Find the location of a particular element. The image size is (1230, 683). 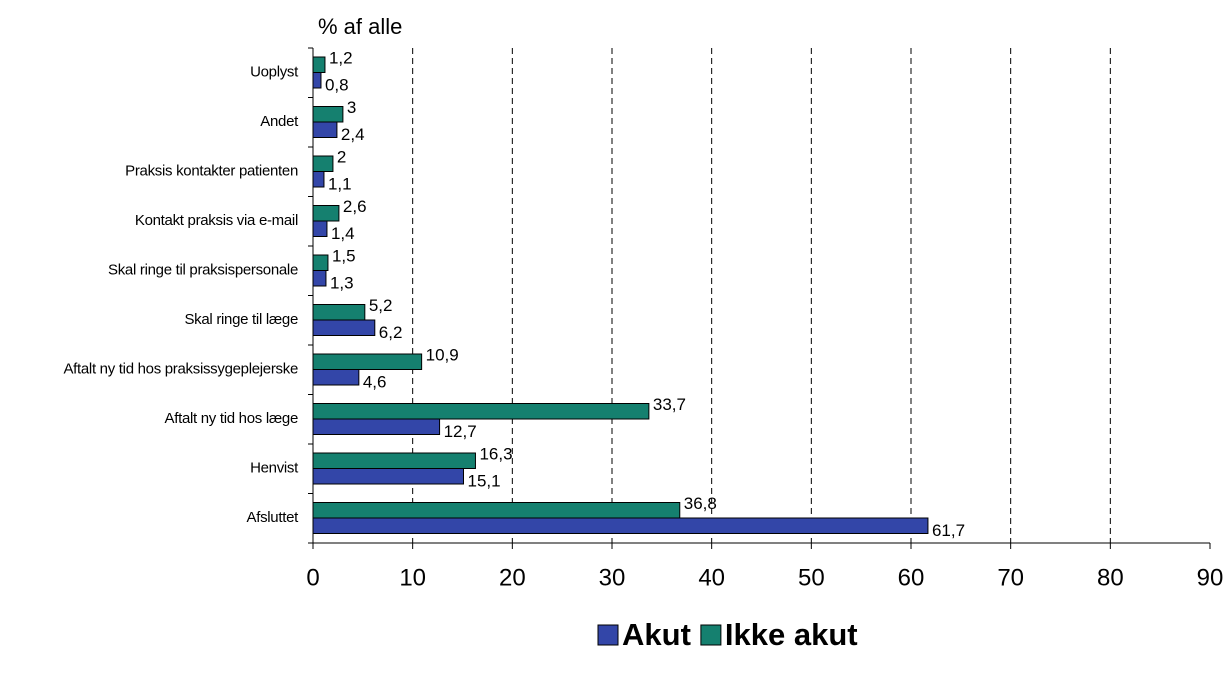

x-tick-label: 70 is located at coordinates (1010, 577).